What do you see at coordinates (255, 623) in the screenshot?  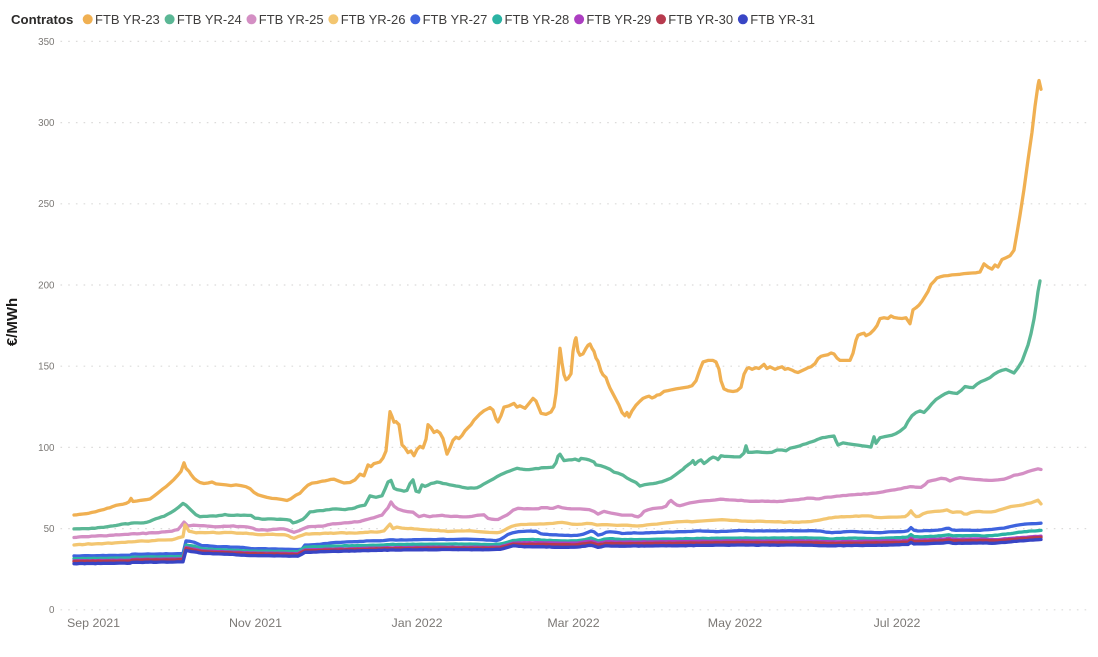 I see `svg-text: Nov 2021` at bounding box center [255, 623].